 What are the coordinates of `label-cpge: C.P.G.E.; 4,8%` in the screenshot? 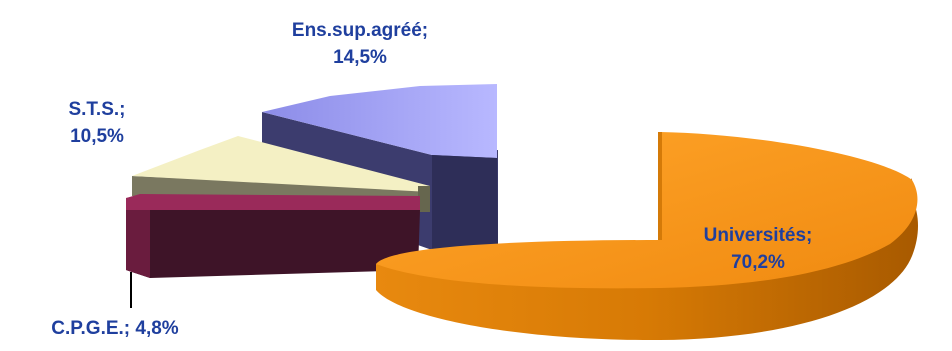 It's located at (115, 328).